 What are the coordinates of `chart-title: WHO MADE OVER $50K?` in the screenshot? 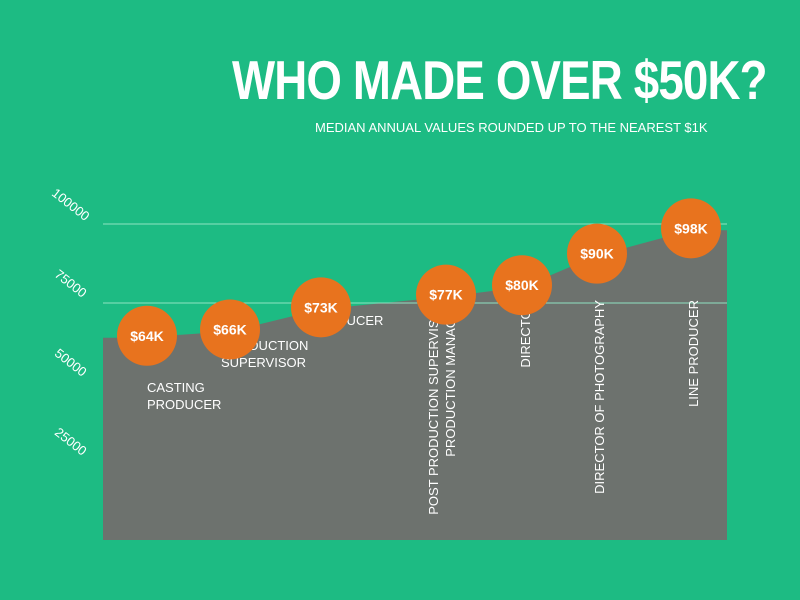 It's located at (499, 80).